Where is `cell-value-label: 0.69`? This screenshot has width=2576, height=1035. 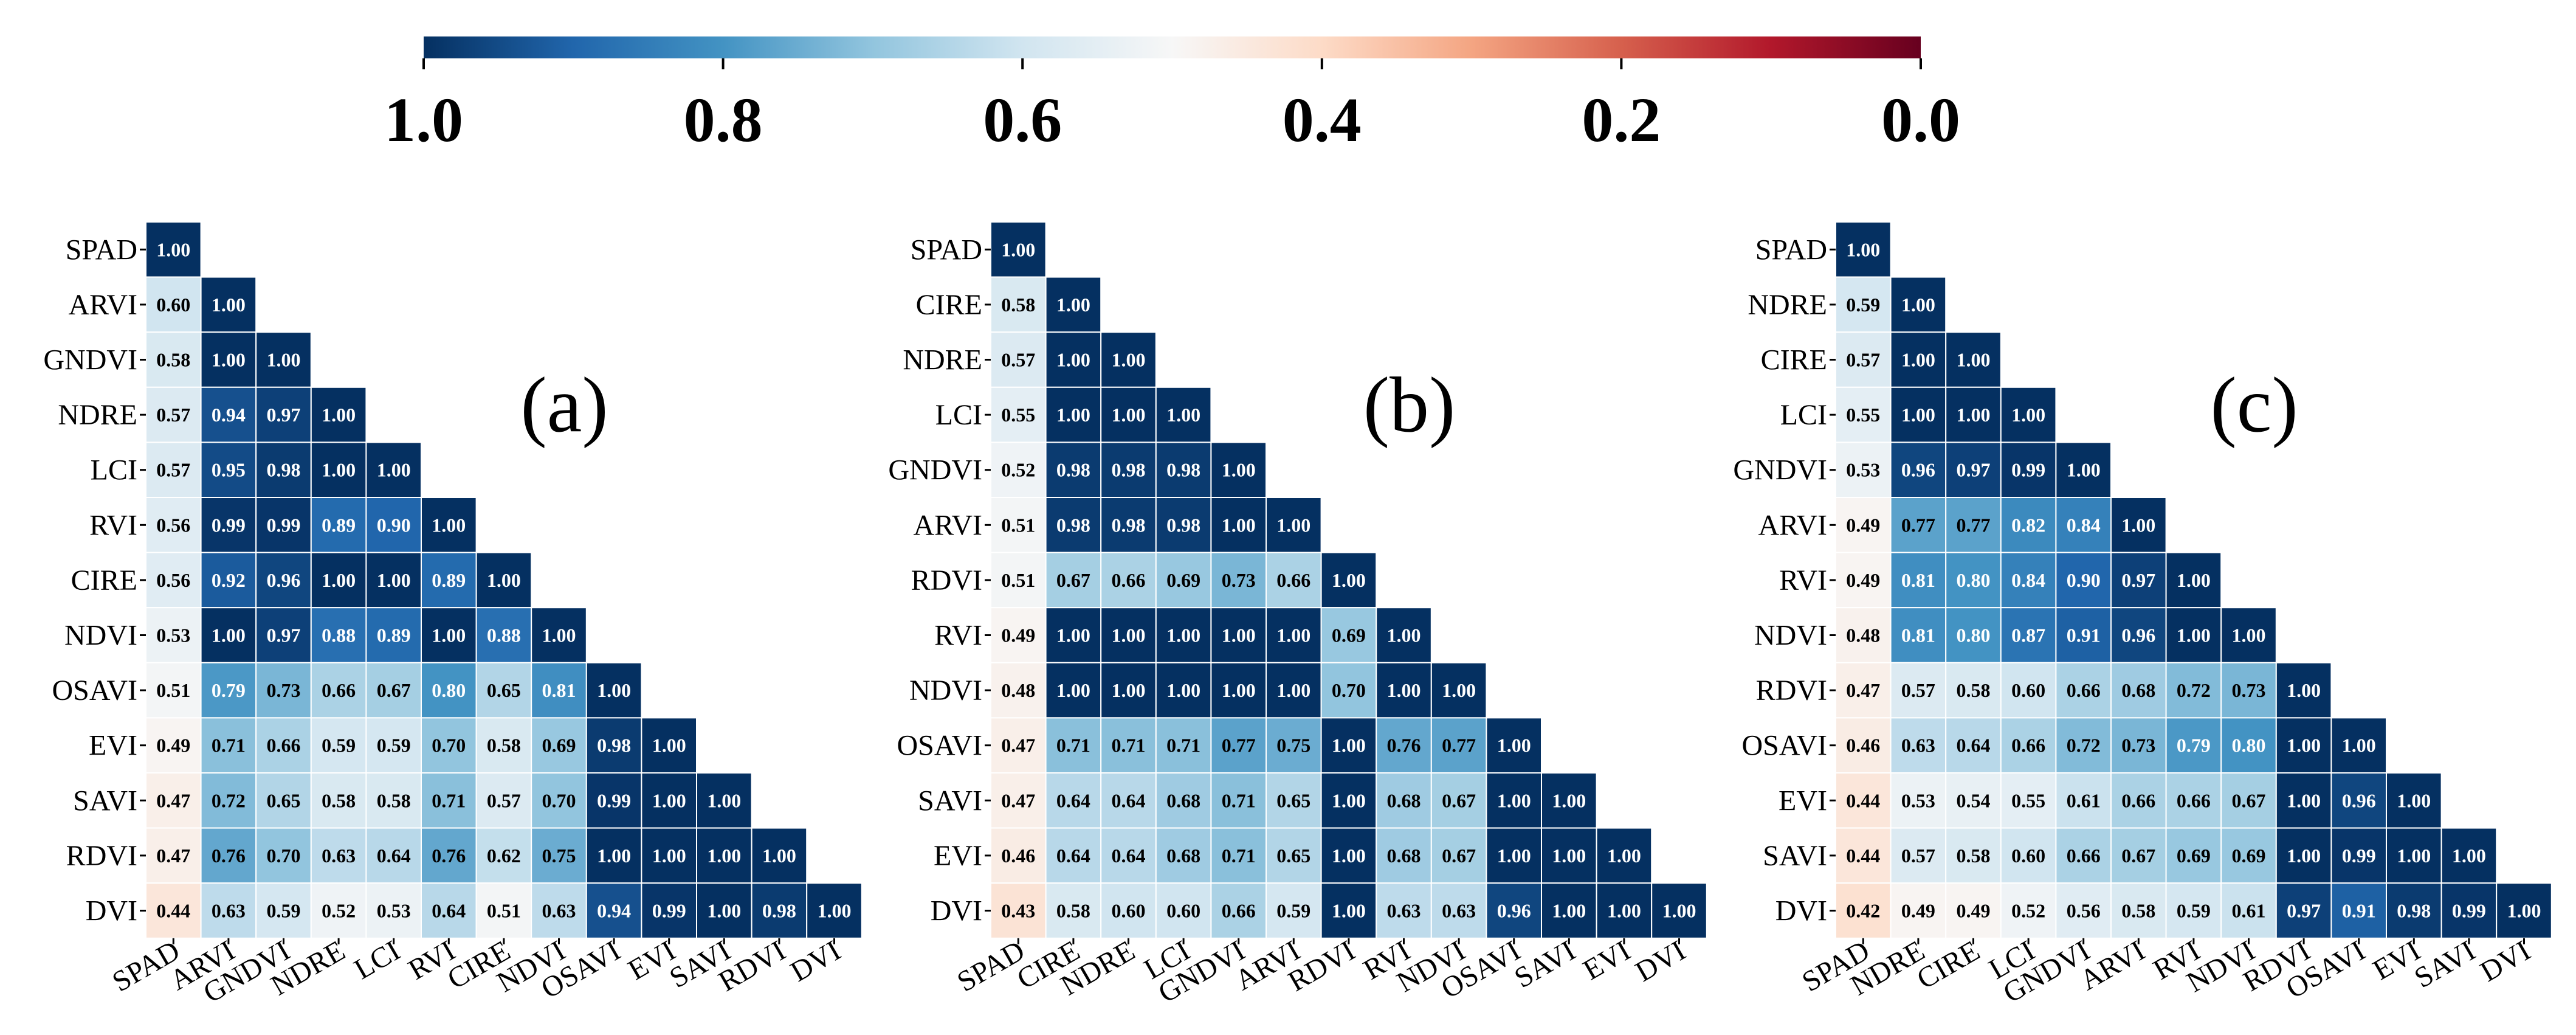
cell-value-label: 0.69 is located at coordinates (2194, 856).